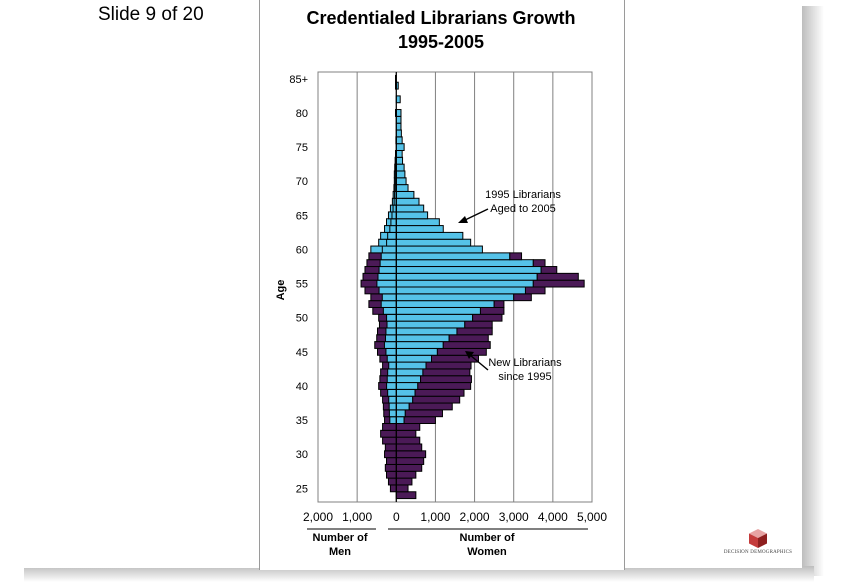 This screenshot has height=587, width=850. Describe the element at coordinates (463, 219) in the screenshot. I see `arrow-1995-head` at that location.